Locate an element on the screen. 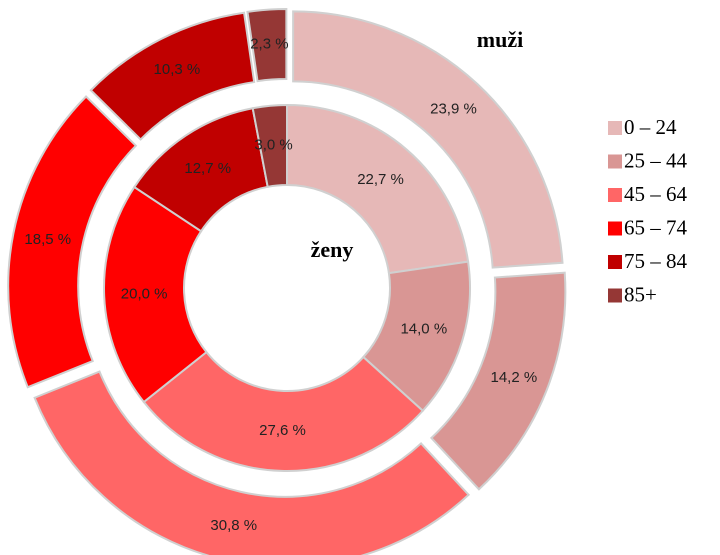 The width and height of the screenshot is (720, 555). legend-label: 85+ is located at coordinates (640, 294).